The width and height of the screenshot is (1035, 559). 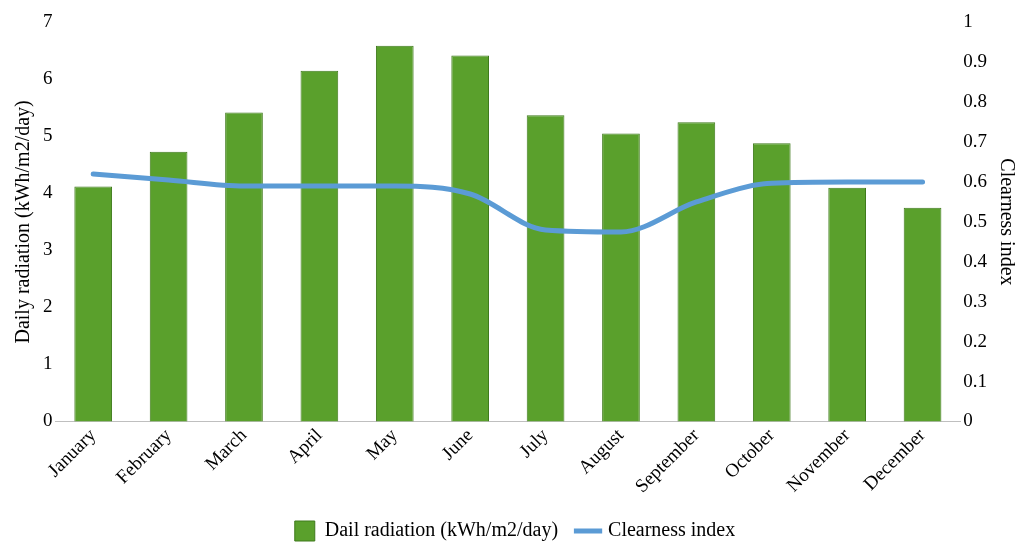 What do you see at coordinates (975, 101) in the screenshot?
I see `y2-tick-label: 0.8` at bounding box center [975, 101].